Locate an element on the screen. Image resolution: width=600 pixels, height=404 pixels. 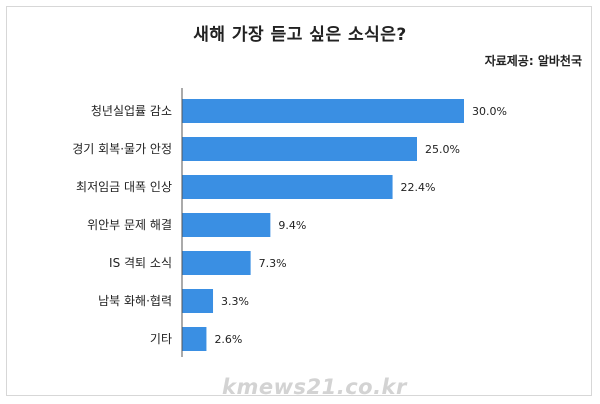
source-credit: 자료제공: 알바천국 is located at coordinates (533, 61).